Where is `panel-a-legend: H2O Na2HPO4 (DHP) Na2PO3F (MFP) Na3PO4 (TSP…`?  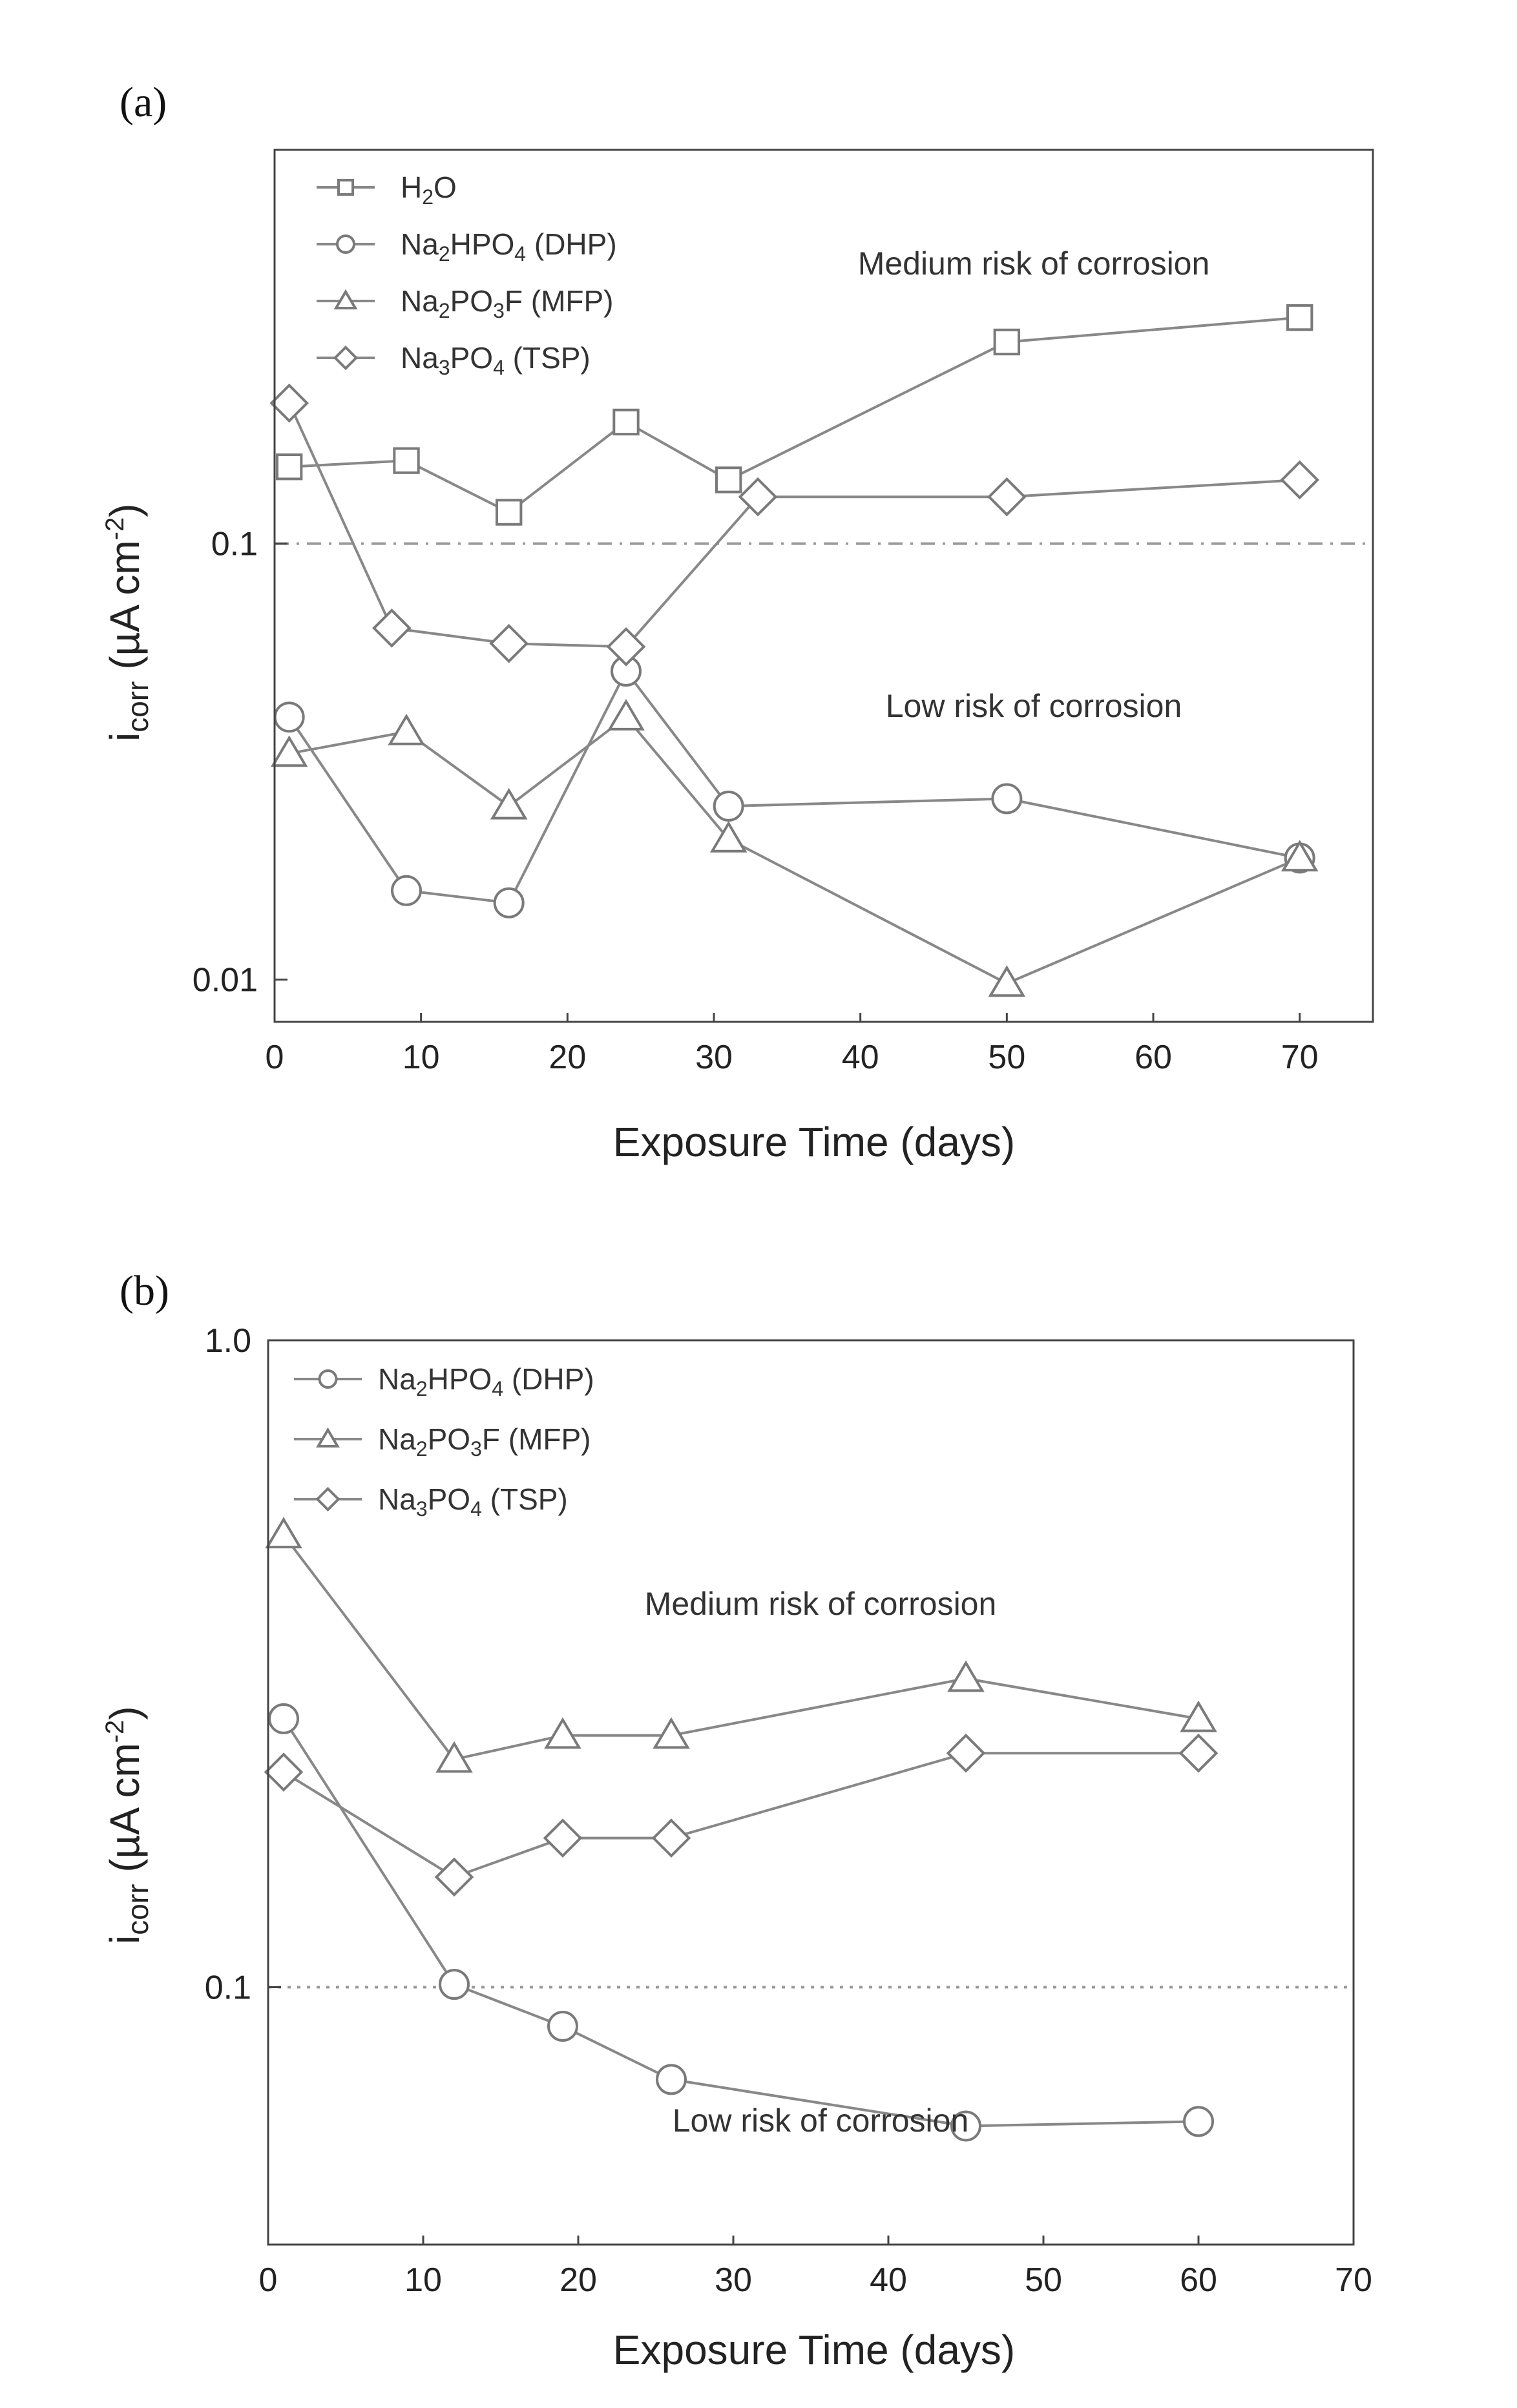 panel-a-legend: H2O Na2HPO4 (DHP) Na2PO3F (MFP) Na3PO4 (TSP… is located at coordinates (467, 275).